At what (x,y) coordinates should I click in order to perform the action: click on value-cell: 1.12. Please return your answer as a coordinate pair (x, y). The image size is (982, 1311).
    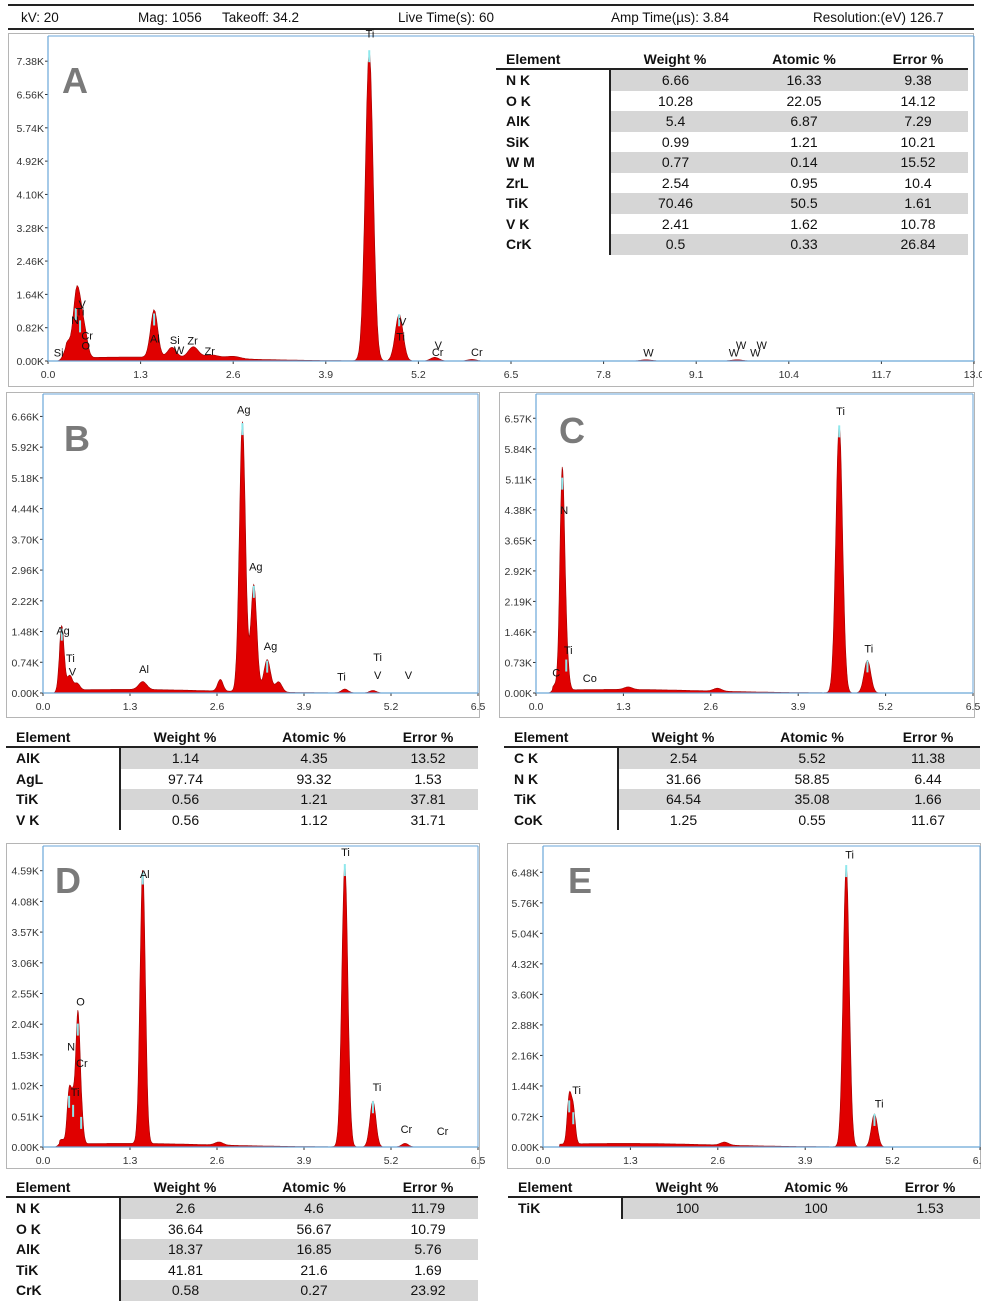
    Looking at the image, I should click on (314, 819).